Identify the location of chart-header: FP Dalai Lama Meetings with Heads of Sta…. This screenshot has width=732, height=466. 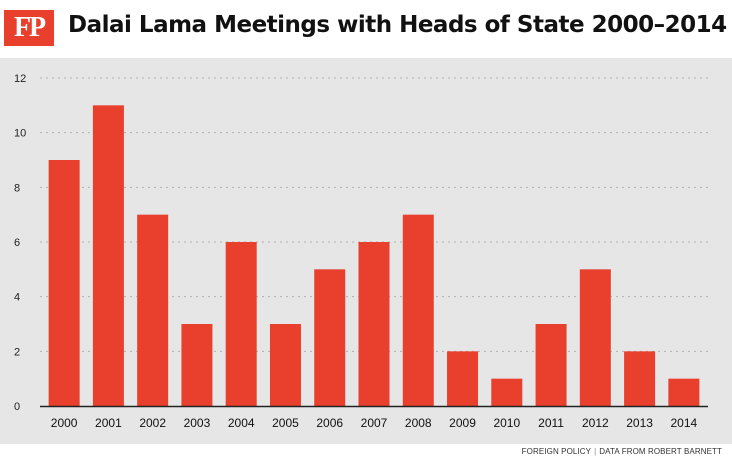
(366, 31).